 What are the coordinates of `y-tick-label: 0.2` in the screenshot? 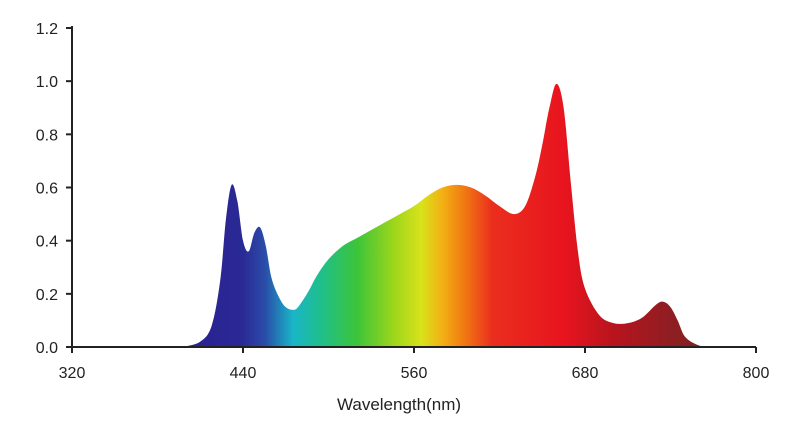 It's located at (47, 295).